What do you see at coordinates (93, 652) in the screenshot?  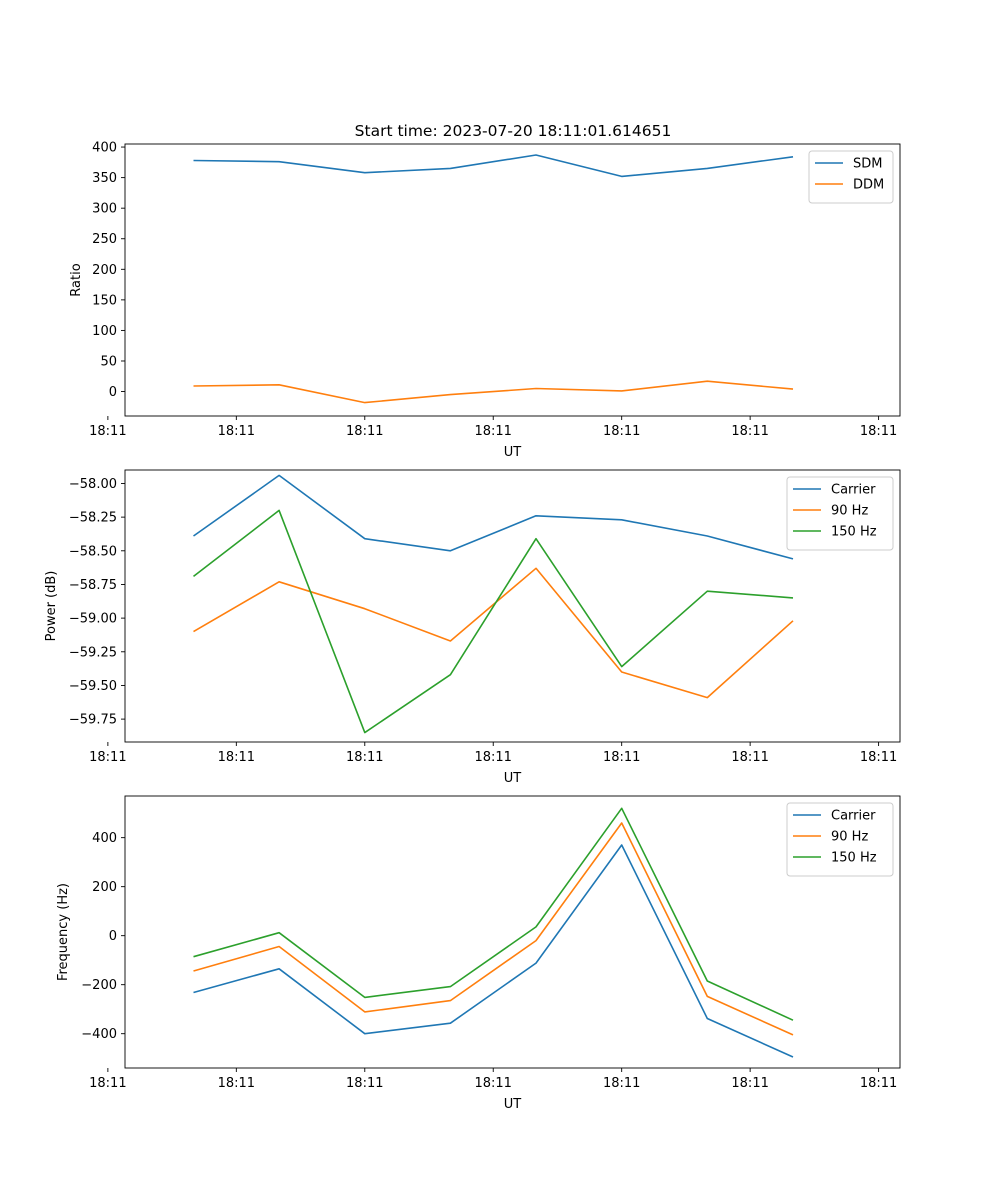 I see `y-tick-label: −59.25` at bounding box center [93, 652].